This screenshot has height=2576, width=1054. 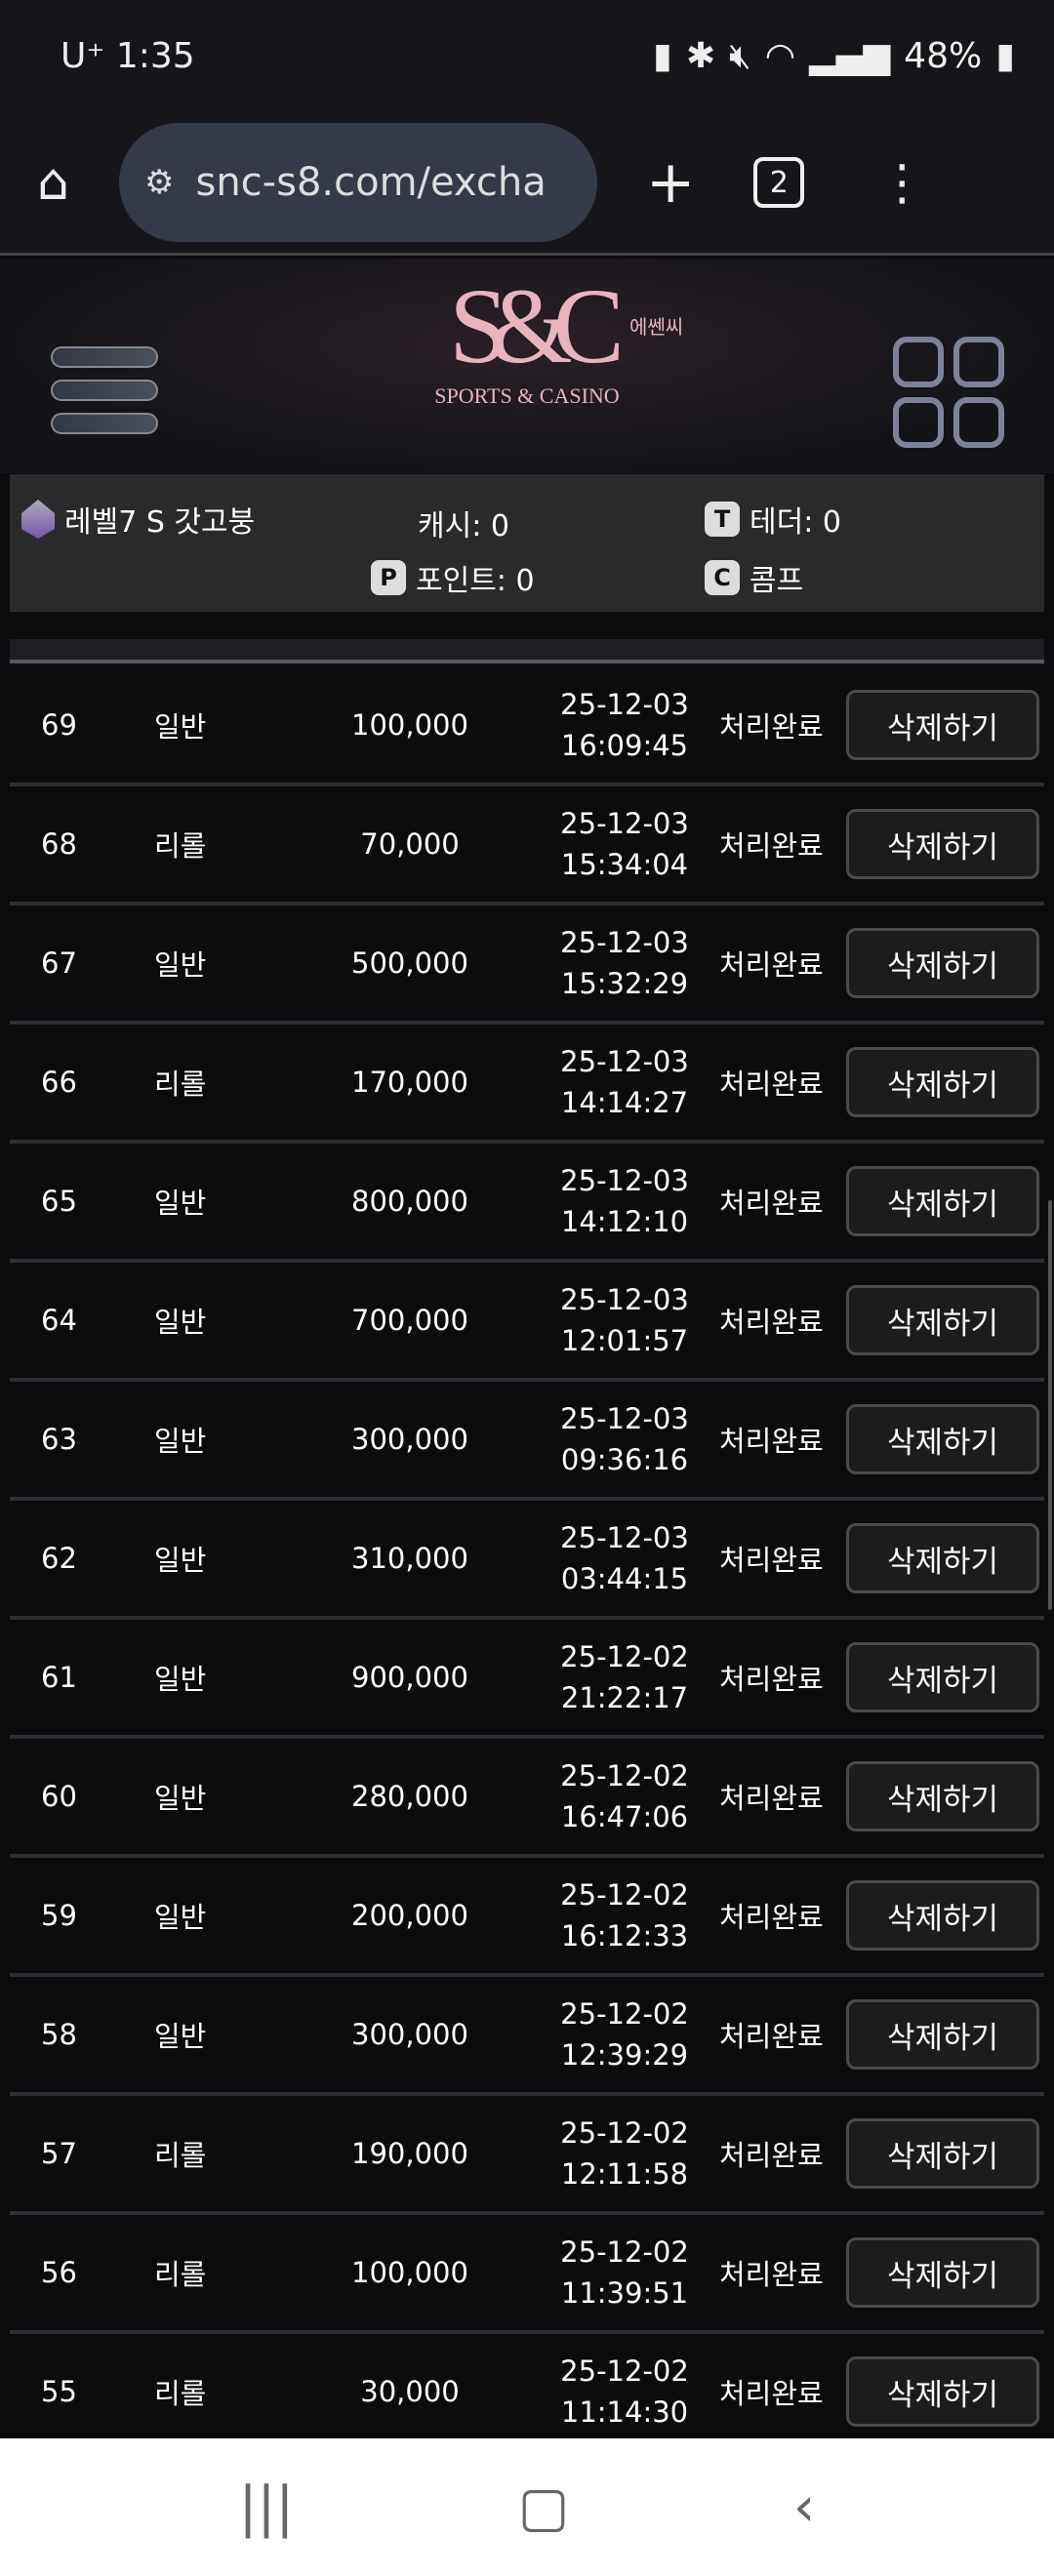 What do you see at coordinates (159, 182) in the screenshot?
I see `site-settings-icon: ⚙` at bounding box center [159, 182].